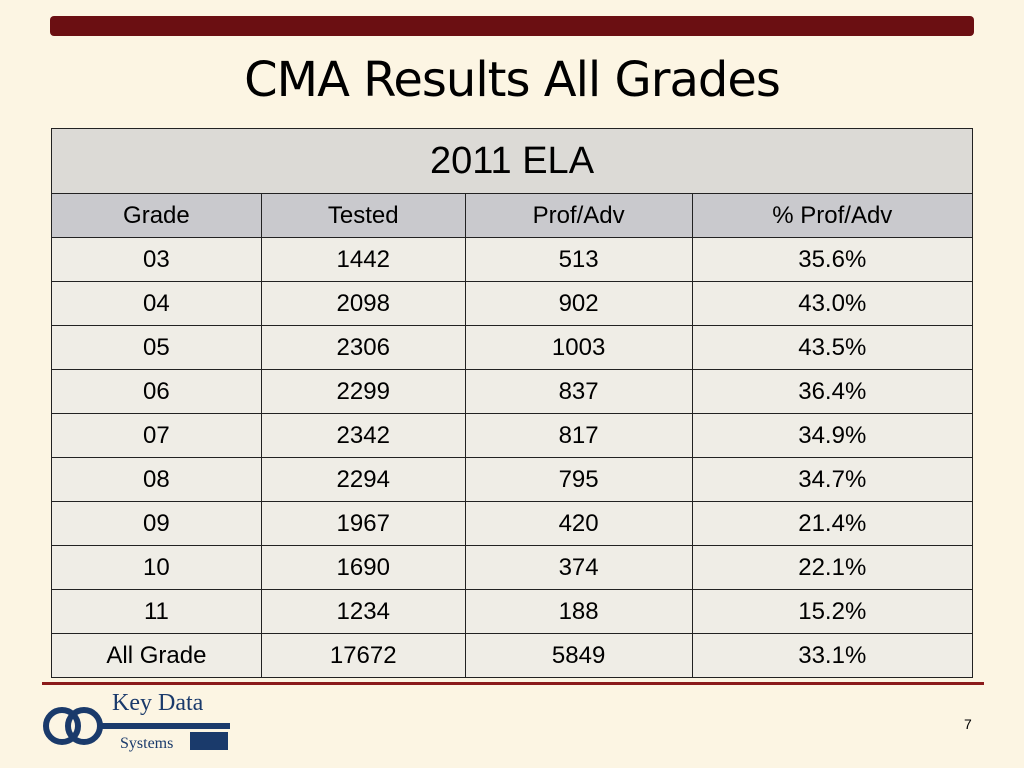 The height and width of the screenshot is (768, 1024). What do you see at coordinates (136, 726) in the screenshot?
I see `logo-key` at bounding box center [136, 726].